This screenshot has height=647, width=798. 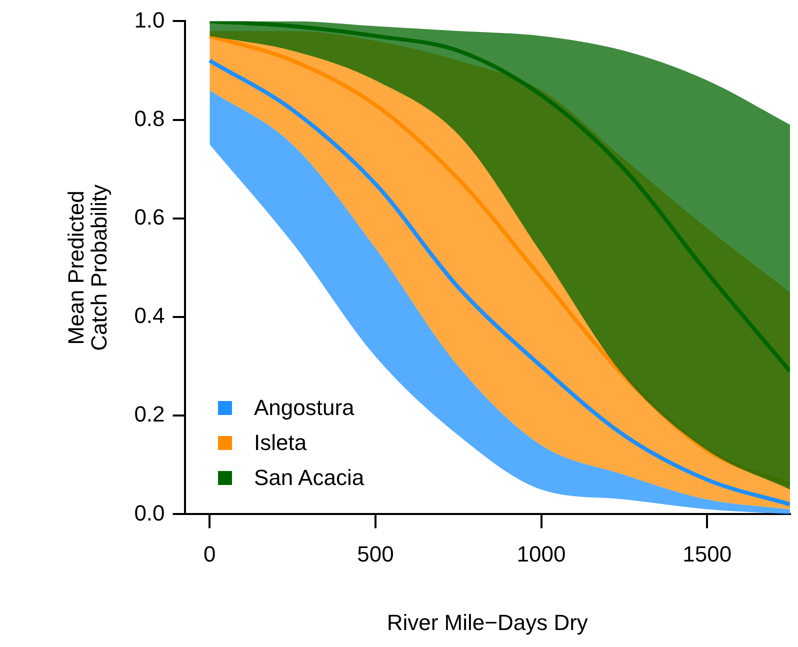 I want to click on y-axis-title: Mean Predicted Catch Probability, so click(x=88, y=267).